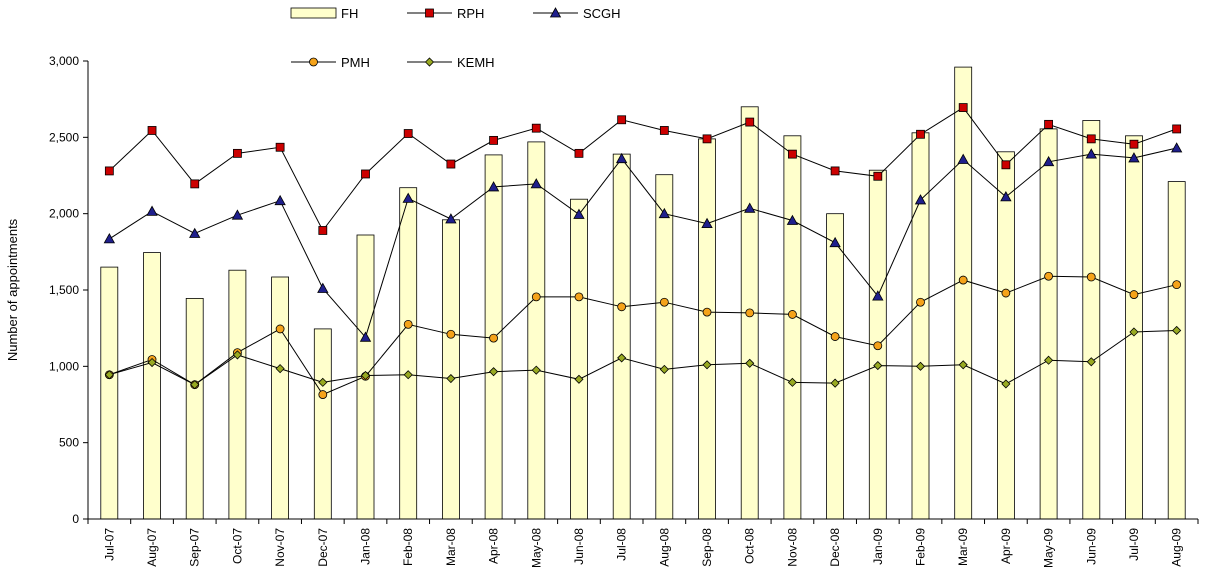 The width and height of the screenshot is (1213, 586). What do you see at coordinates (476, 62) in the screenshot?
I see `legend-label-kemh: KEMH` at bounding box center [476, 62].